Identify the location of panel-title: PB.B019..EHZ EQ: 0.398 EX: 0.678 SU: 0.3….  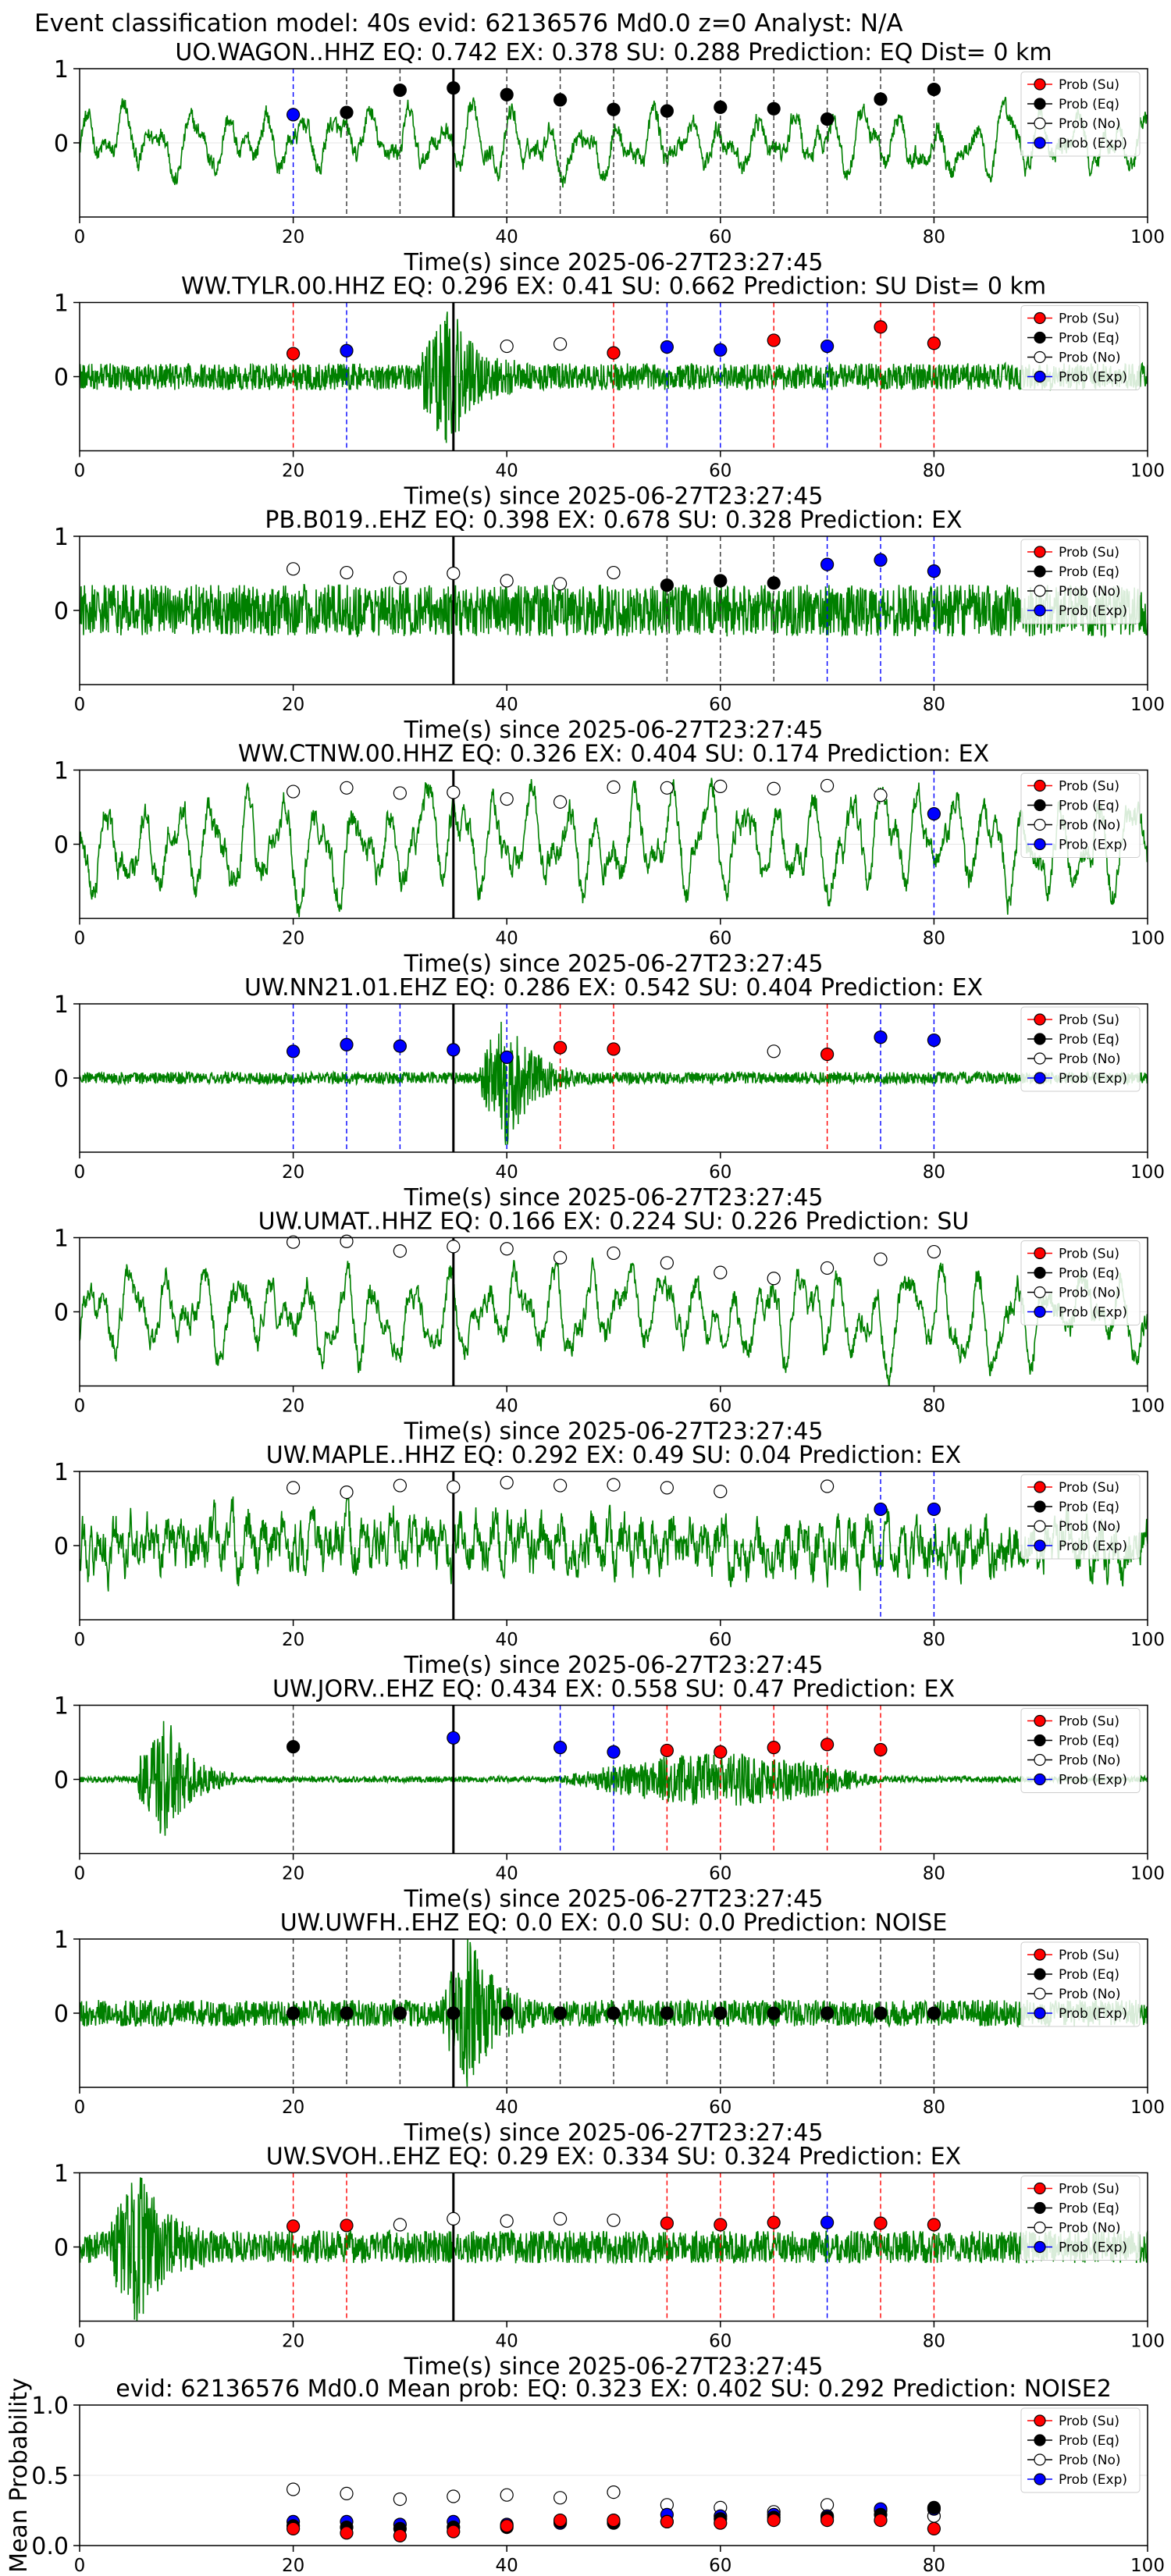
(613, 520).